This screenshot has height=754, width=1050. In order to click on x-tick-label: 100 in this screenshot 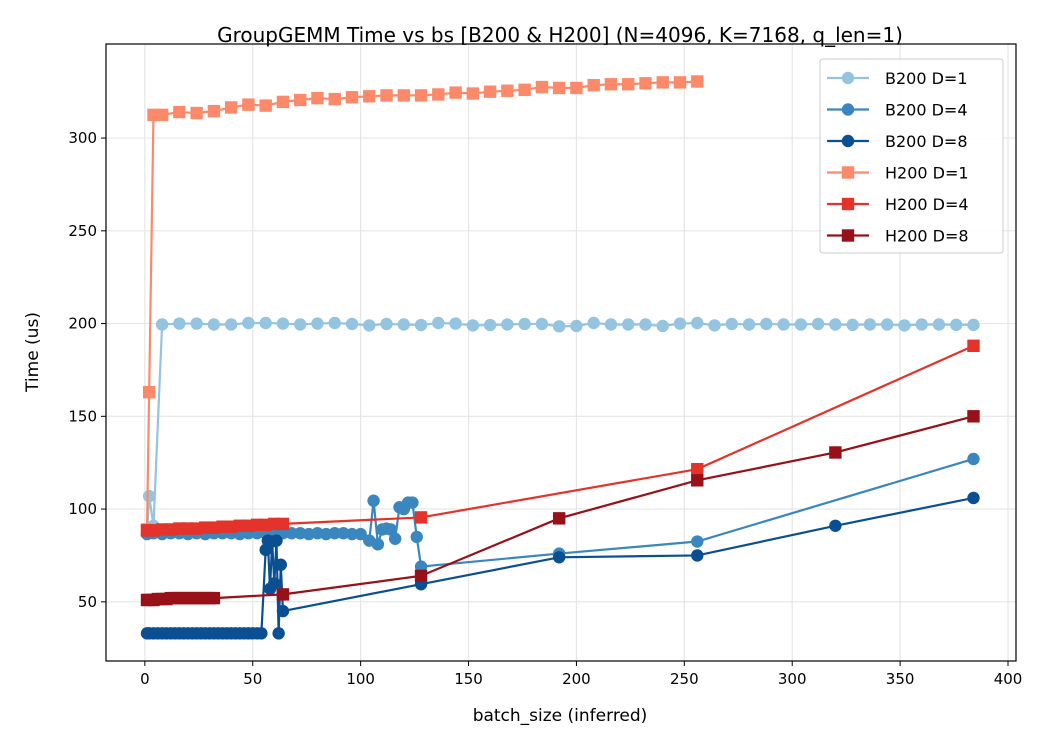, I will do `click(360, 679)`.